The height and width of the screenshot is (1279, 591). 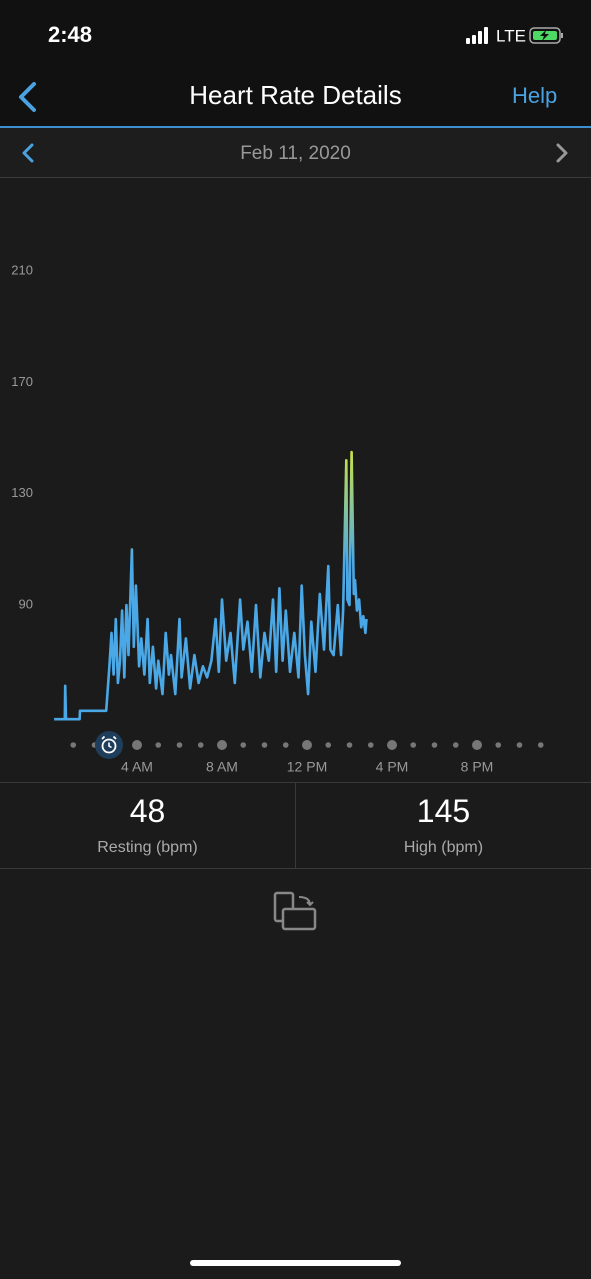 I want to click on nav-bar: Heart Rate Details Help, so click(x=295, y=99).